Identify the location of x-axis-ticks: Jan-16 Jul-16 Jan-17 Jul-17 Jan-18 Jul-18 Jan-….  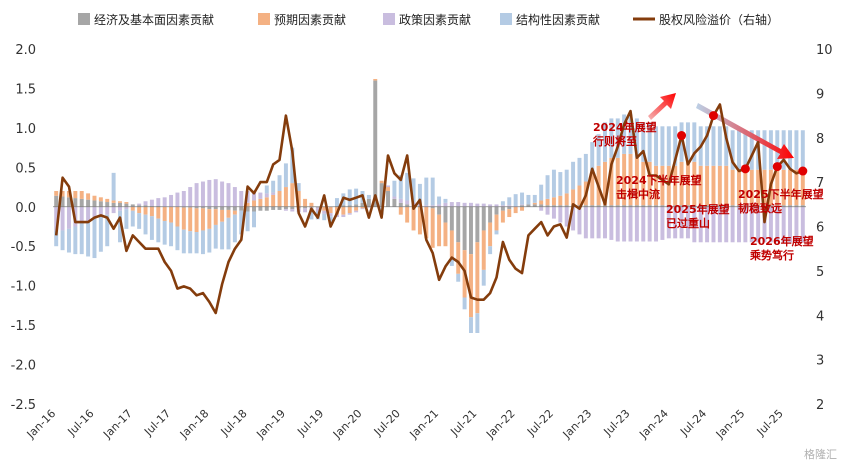
(405, 424).